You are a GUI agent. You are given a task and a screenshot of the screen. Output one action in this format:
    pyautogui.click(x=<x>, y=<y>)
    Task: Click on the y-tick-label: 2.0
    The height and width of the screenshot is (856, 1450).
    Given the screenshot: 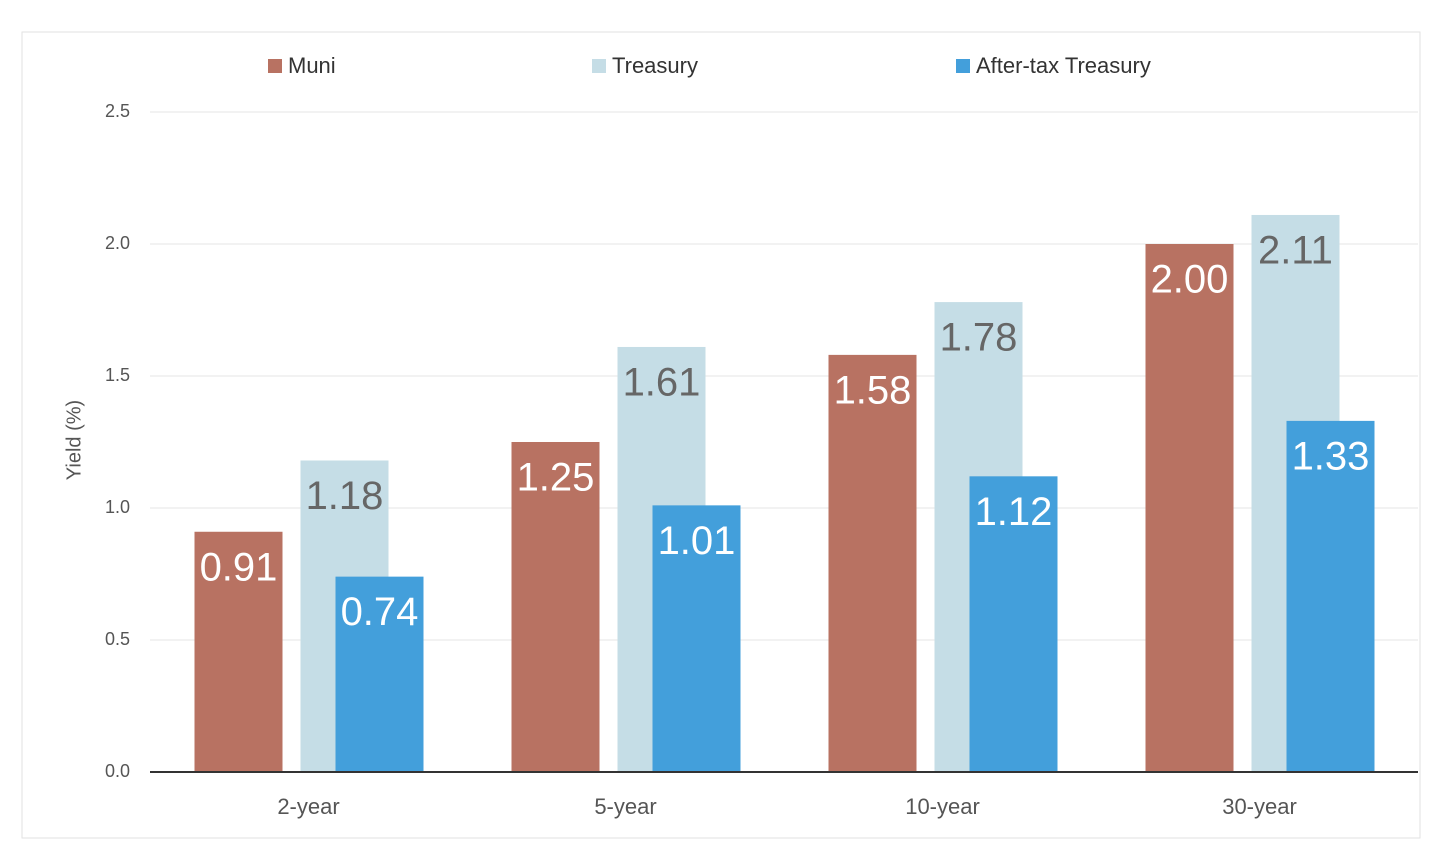 What is the action you would take?
    pyautogui.click(x=117, y=243)
    